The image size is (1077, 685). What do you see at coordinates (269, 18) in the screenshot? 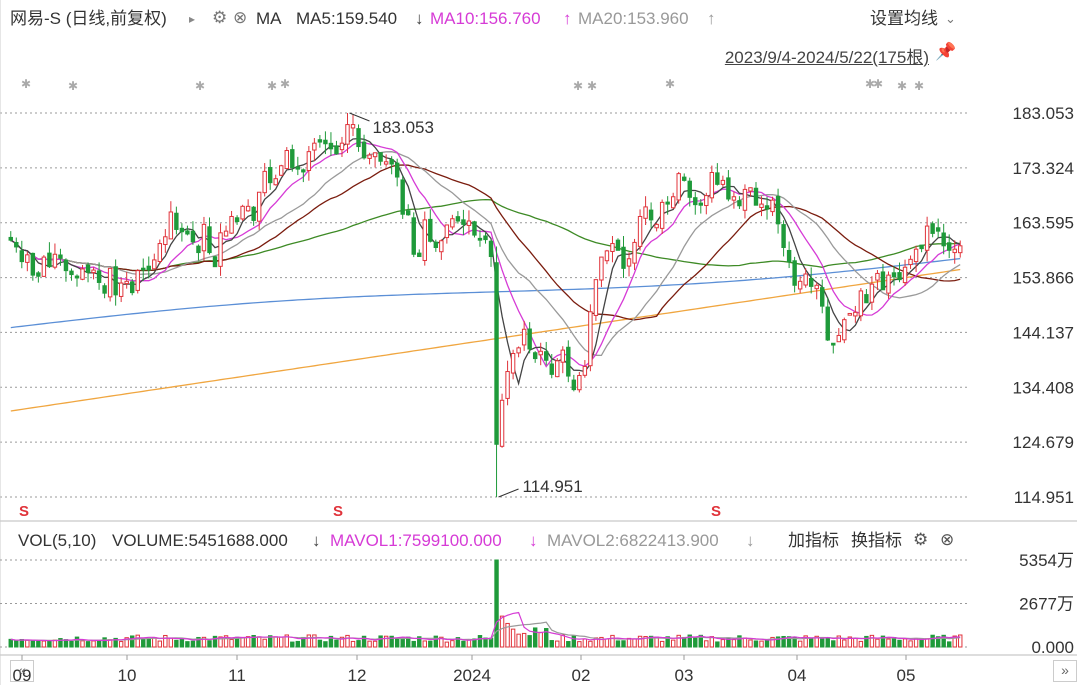
I see `ma-label: MA` at bounding box center [269, 18].